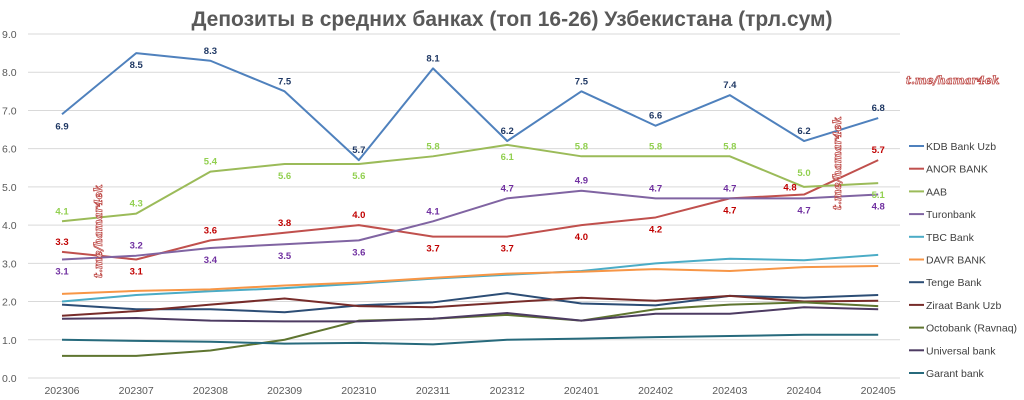 This screenshot has height=400, width=1024. I want to click on x-tick-label: 202306, so click(61, 391).